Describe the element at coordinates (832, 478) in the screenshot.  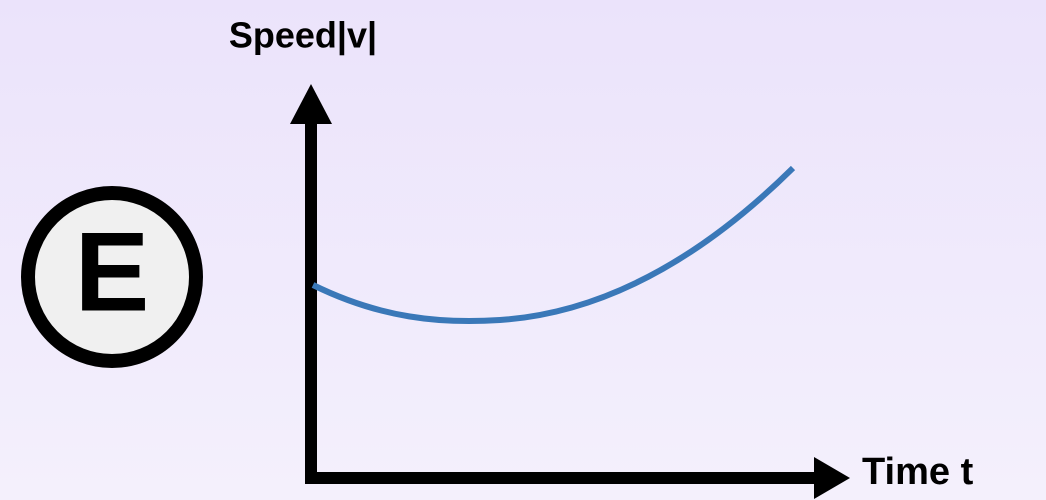
I see `x-axis-arrow` at that location.